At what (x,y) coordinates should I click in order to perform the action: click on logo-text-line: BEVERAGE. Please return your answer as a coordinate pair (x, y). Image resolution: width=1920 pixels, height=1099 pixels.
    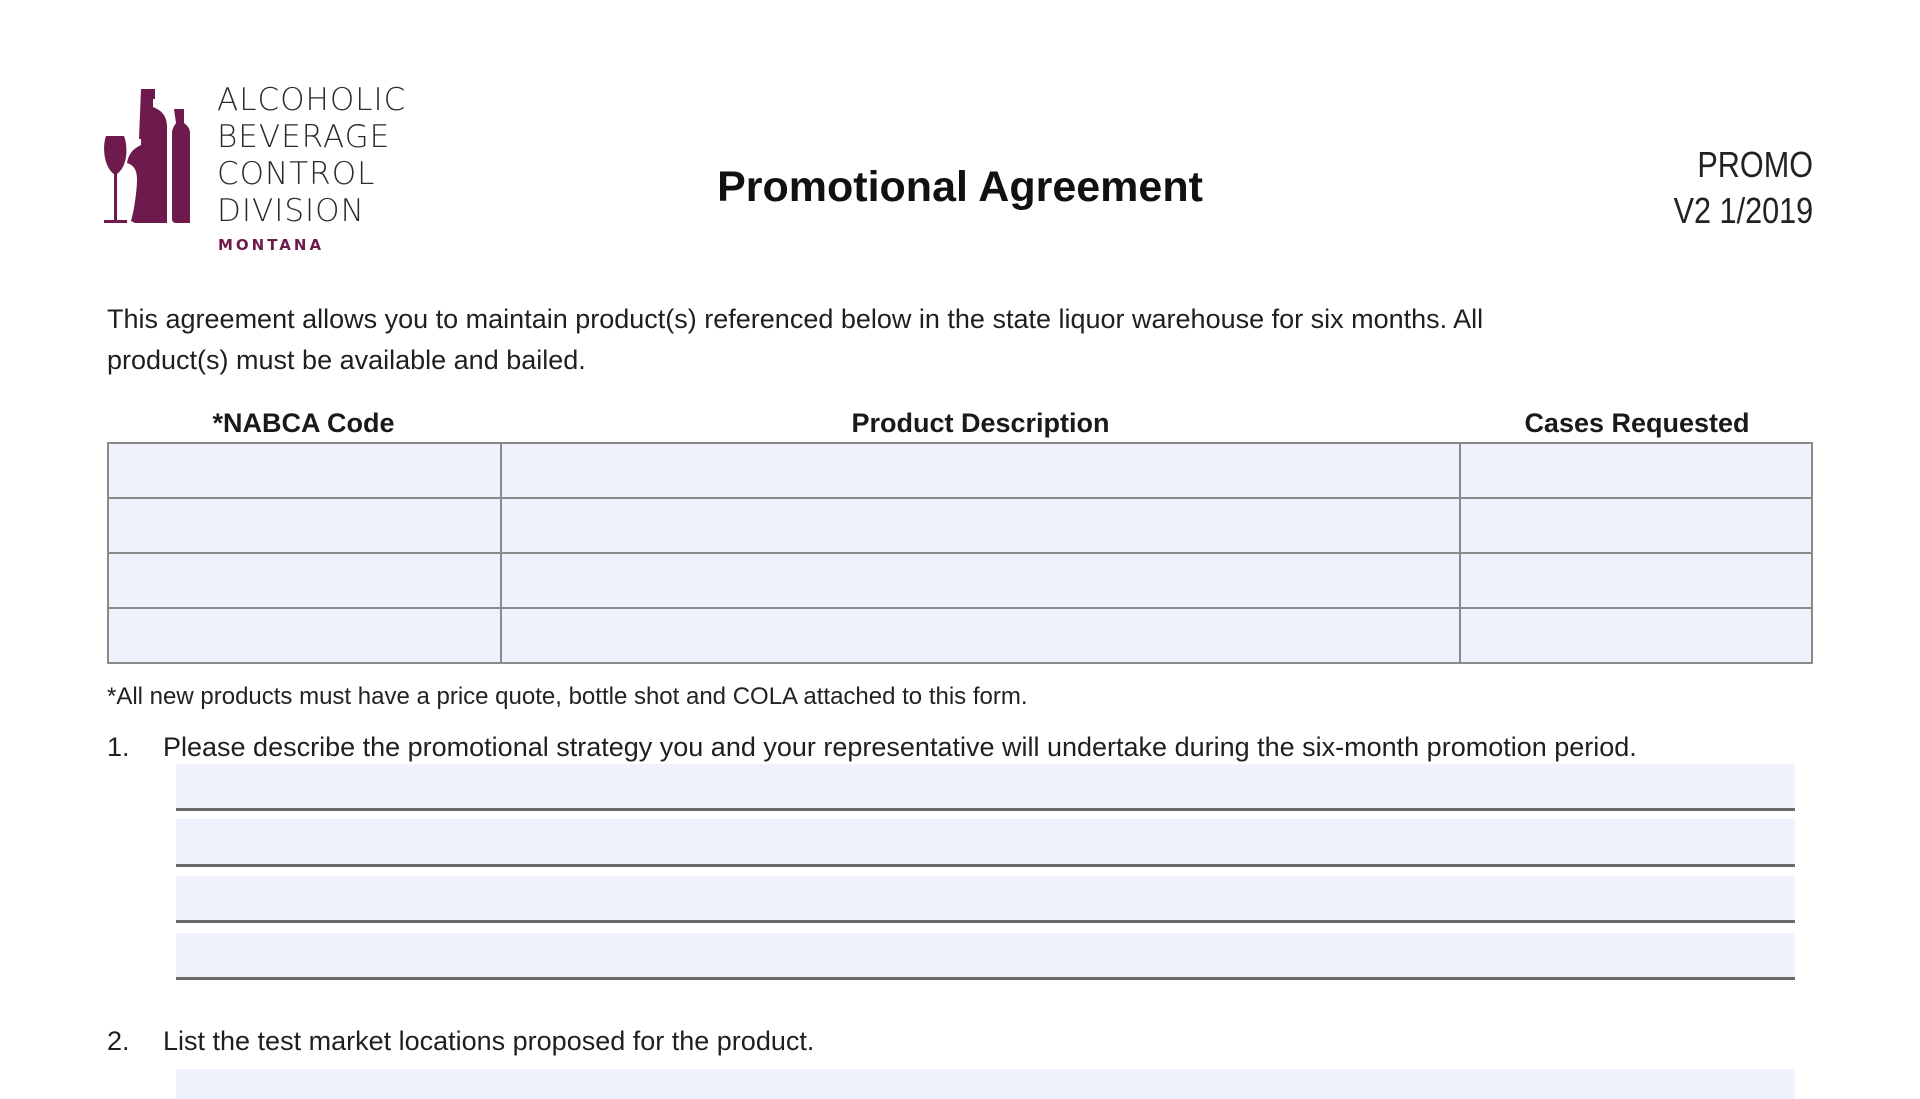
    Looking at the image, I should click on (304, 137).